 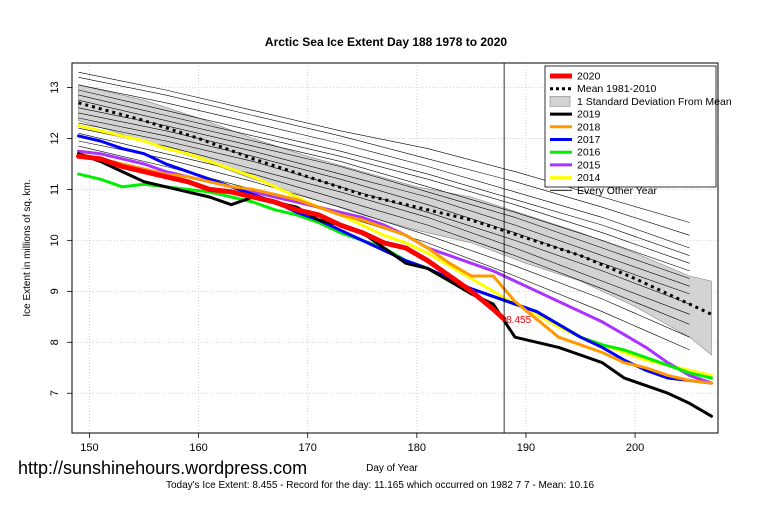 What do you see at coordinates (517, 248) in the screenshot?
I see `current-day-marker: 8.455` at bounding box center [517, 248].